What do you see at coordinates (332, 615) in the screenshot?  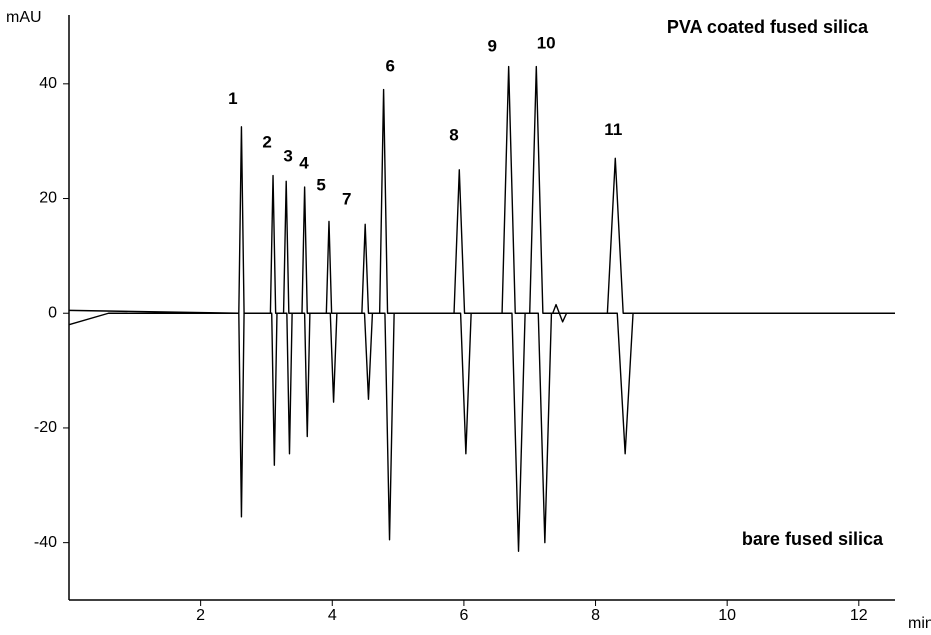 I see `x-tick-label: 4` at bounding box center [332, 615].